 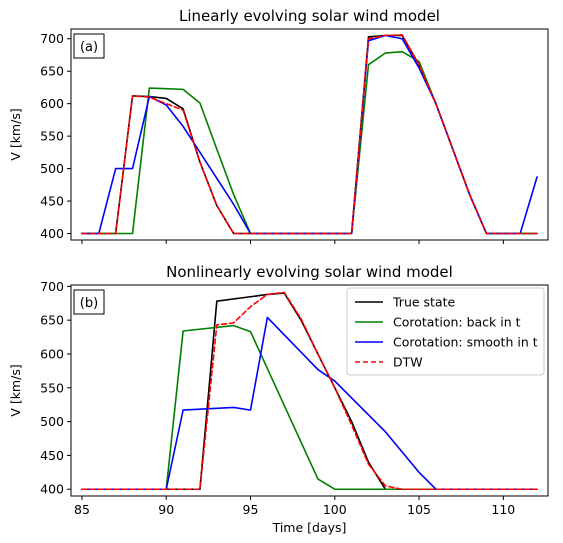 What do you see at coordinates (309, 527) in the screenshot?
I see `x-axis-label: Time [days]` at bounding box center [309, 527].